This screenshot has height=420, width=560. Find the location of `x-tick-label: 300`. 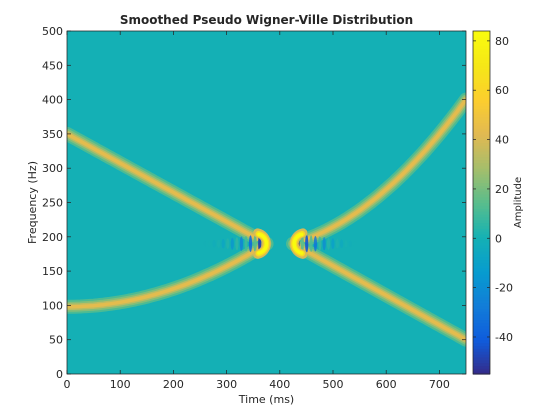

x-tick-label: 300 is located at coordinates (226, 384).